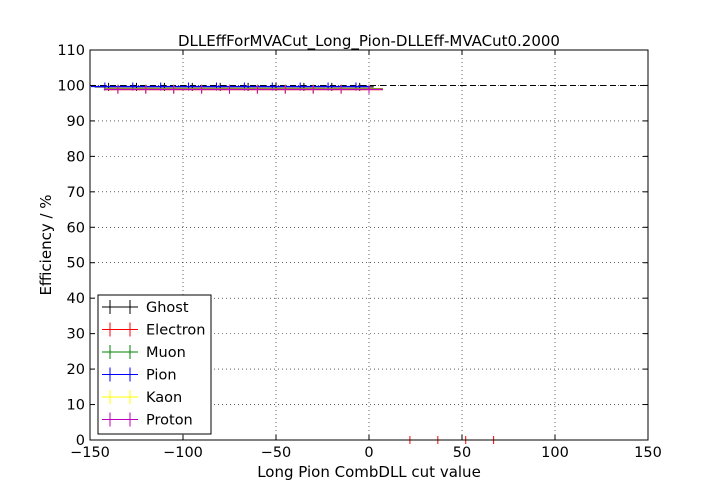 This screenshot has width=720, height=504. I want to click on legend-marker-electron, so click(120, 329).